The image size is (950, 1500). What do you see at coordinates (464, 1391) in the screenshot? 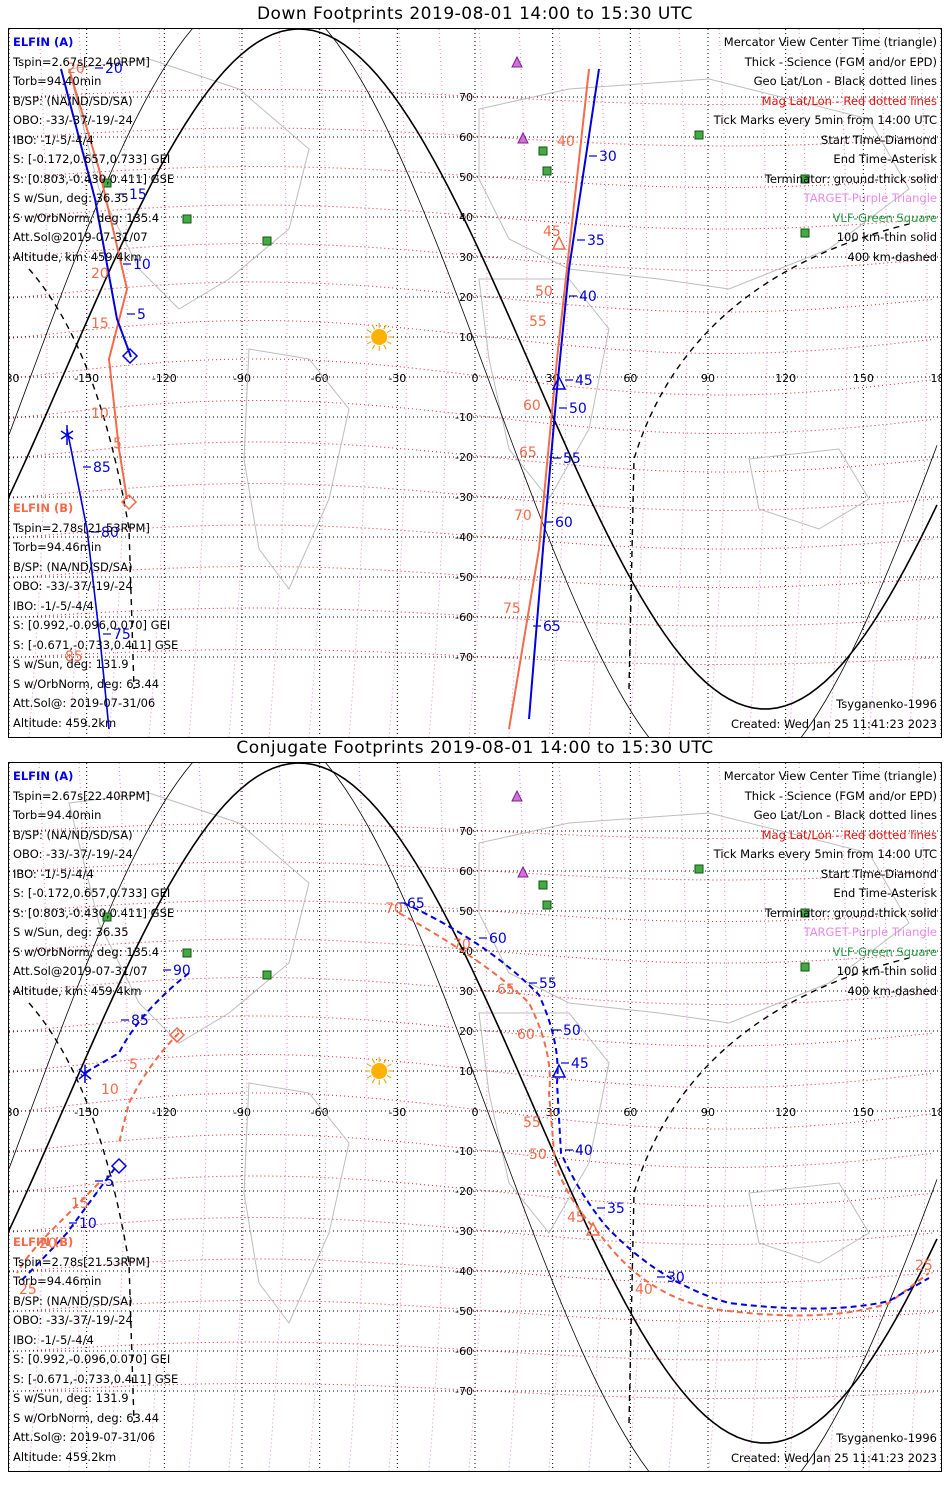
I see `lat-label: -70` at bounding box center [464, 1391].